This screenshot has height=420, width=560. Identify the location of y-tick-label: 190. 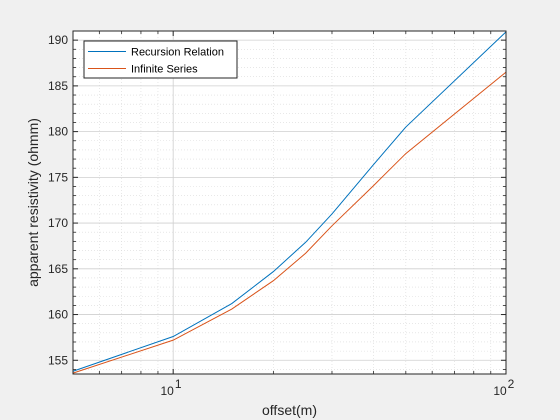
(58, 40).